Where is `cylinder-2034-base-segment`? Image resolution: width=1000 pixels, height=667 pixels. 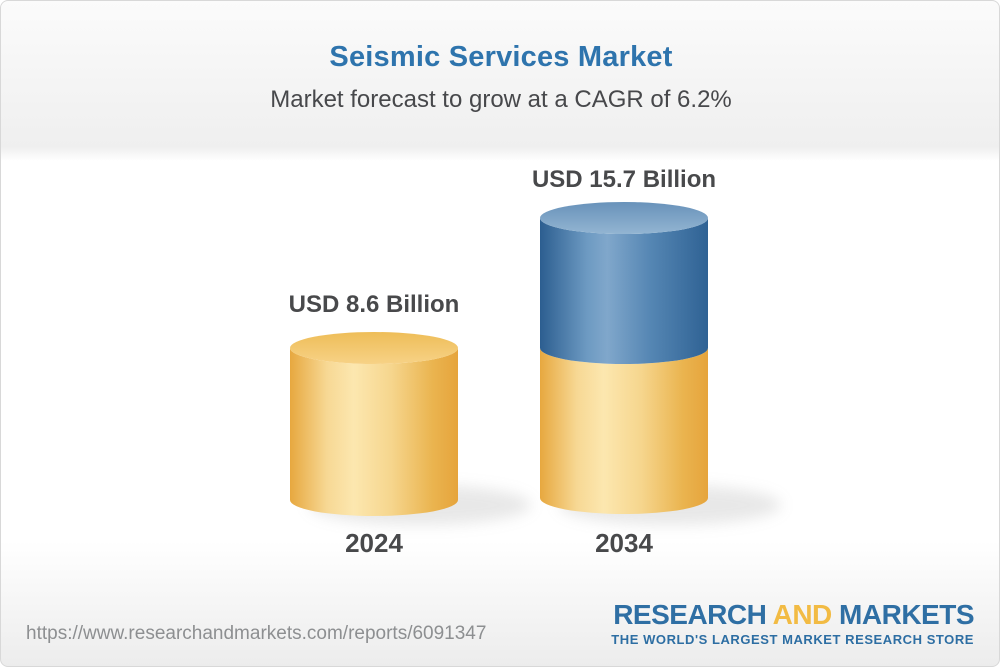 cylinder-2034-base-segment is located at coordinates (624, 431).